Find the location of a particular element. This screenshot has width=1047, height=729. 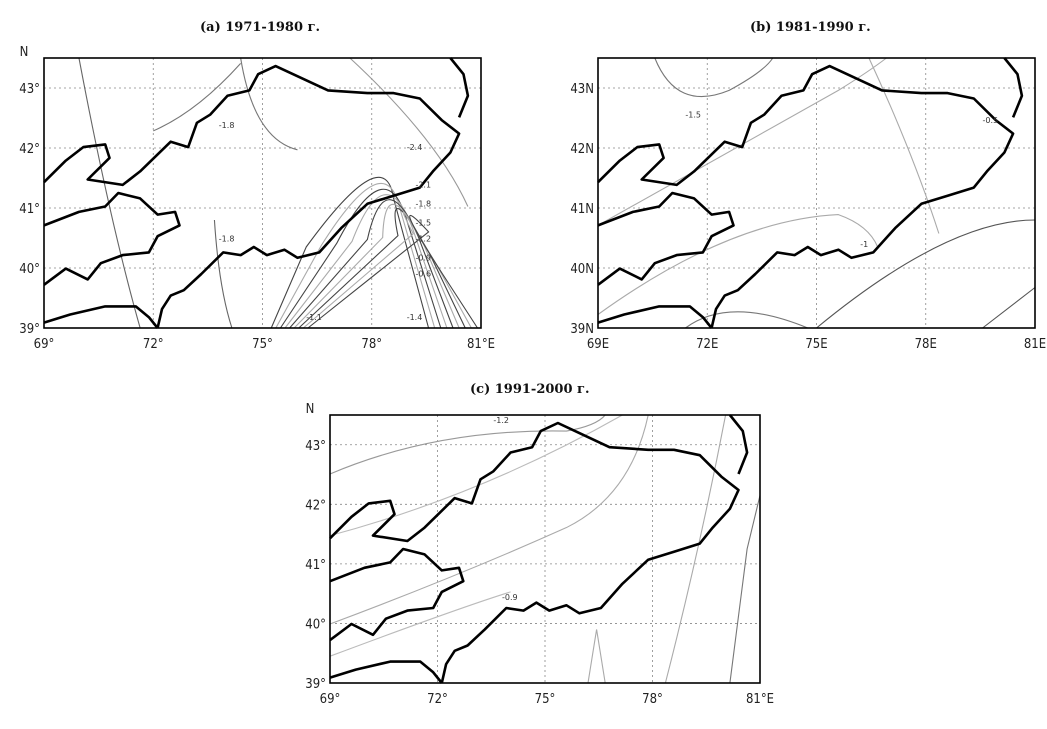

panel-title-b: (b) 1981-1990 г. is located at coordinates (810, 27).